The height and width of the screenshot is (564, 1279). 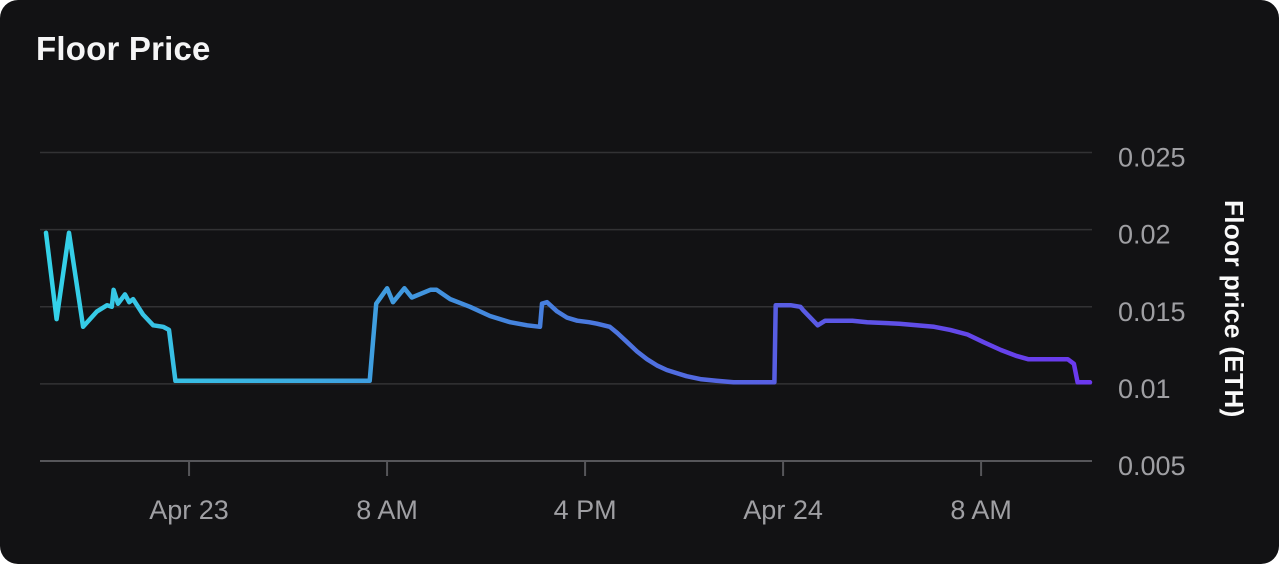 I want to click on x-tick-label: Apr 23, so click(x=189, y=510).